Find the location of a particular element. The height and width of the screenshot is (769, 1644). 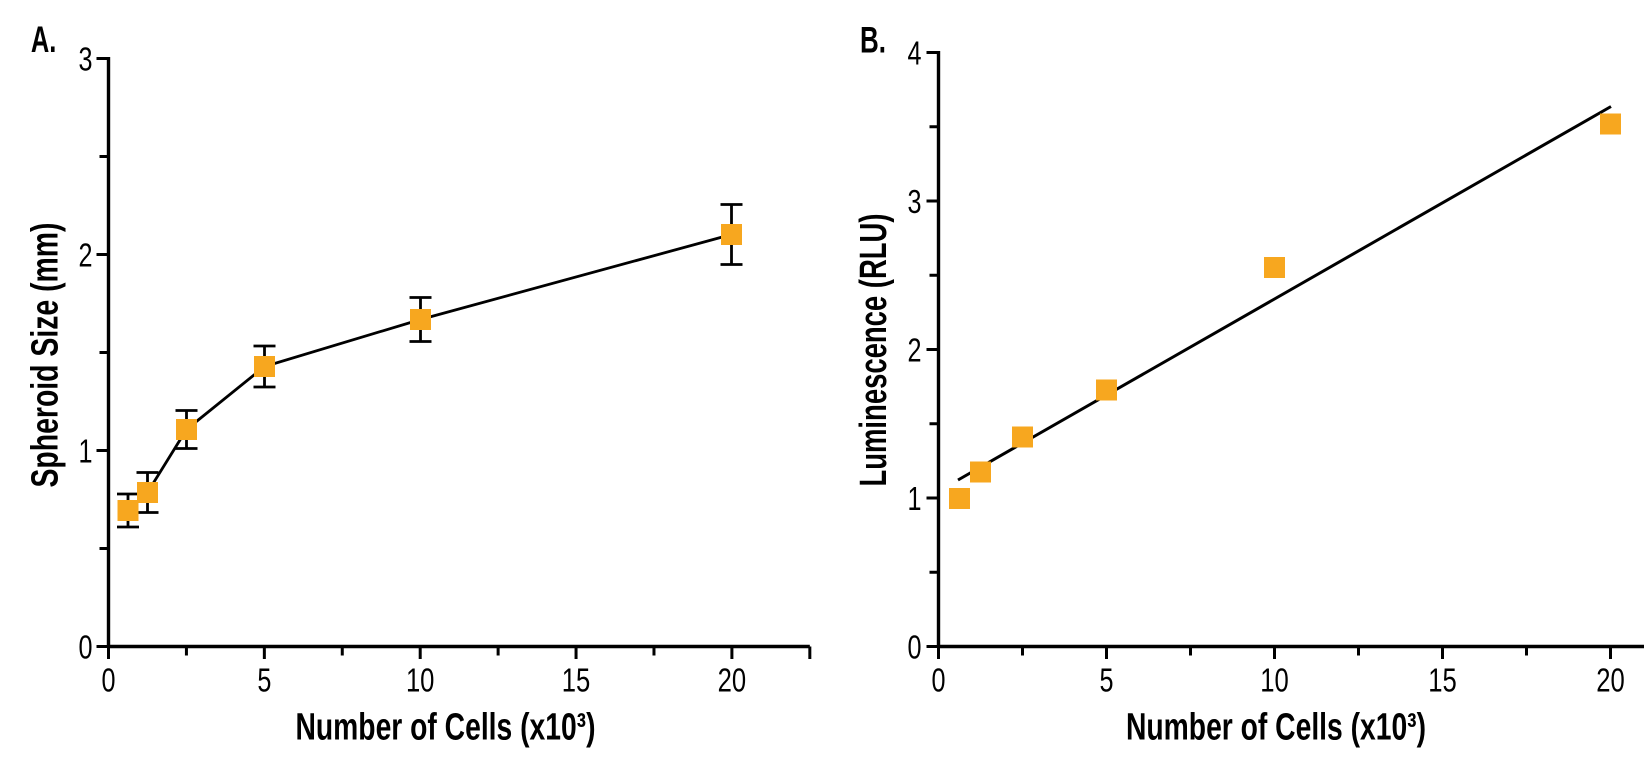

svg-text: A. is located at coordinates (44, 39).